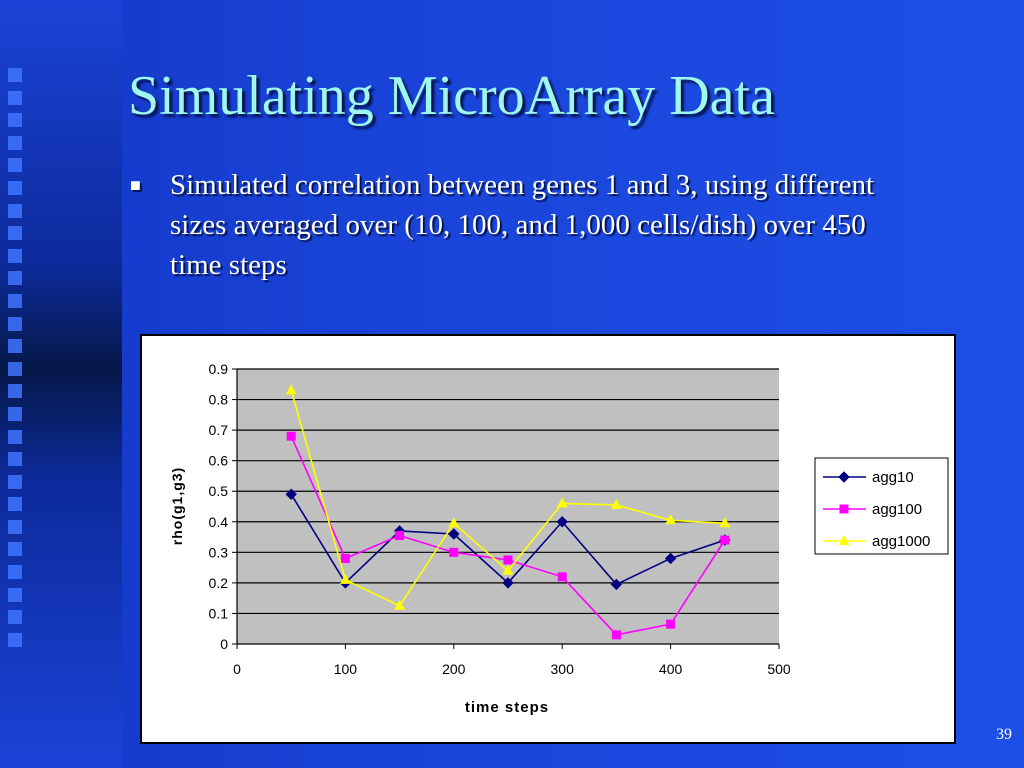  What do you see at coordinates (219, 430) in the screenshot?
I see `y-tick-label: 0.7` at bounding box center [219, 430].